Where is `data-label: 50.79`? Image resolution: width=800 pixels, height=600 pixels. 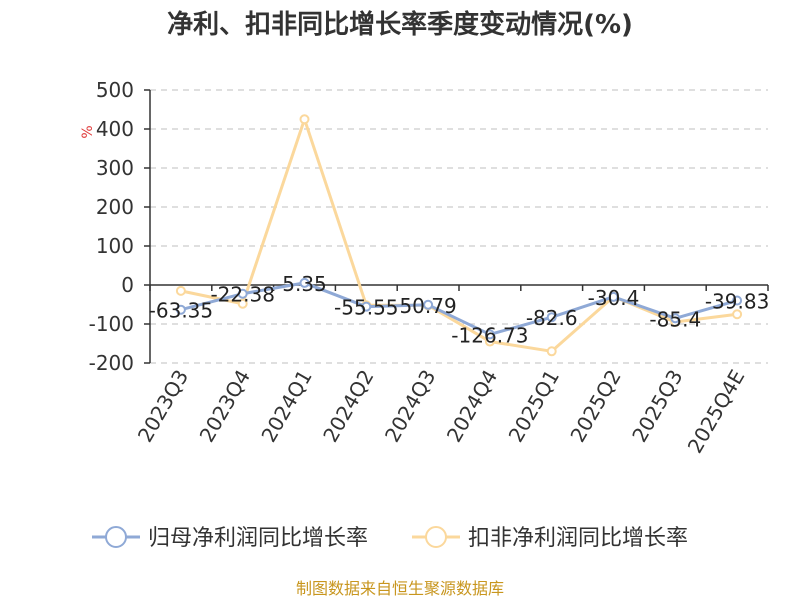
data-label: 50.79 is located at coordinates (427, 306).